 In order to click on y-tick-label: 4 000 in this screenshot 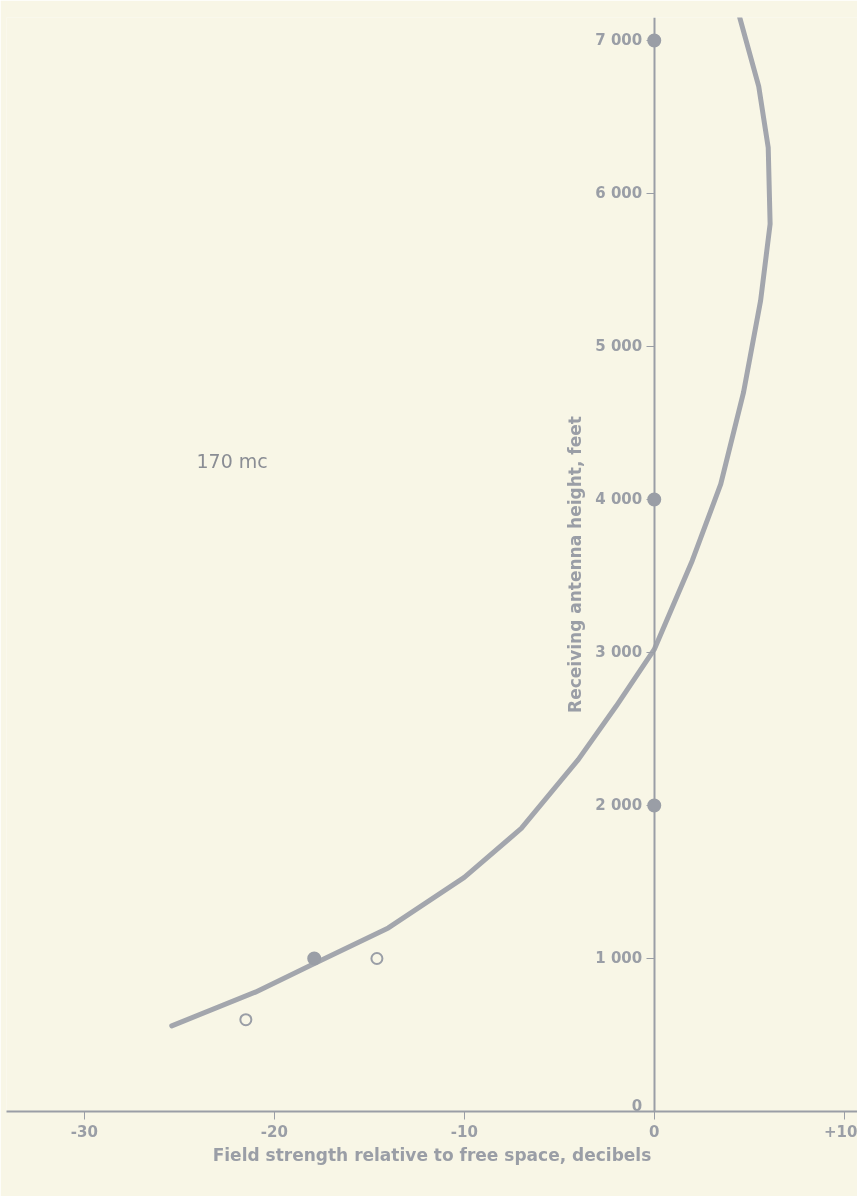, I will do `click(619, 499)`.